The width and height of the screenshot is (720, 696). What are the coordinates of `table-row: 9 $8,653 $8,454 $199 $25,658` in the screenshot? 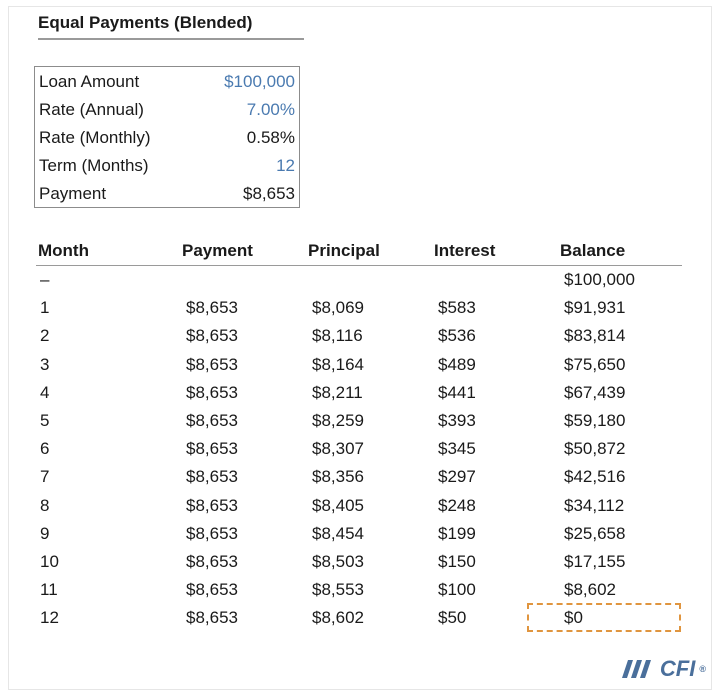 It's located at (359, 534).